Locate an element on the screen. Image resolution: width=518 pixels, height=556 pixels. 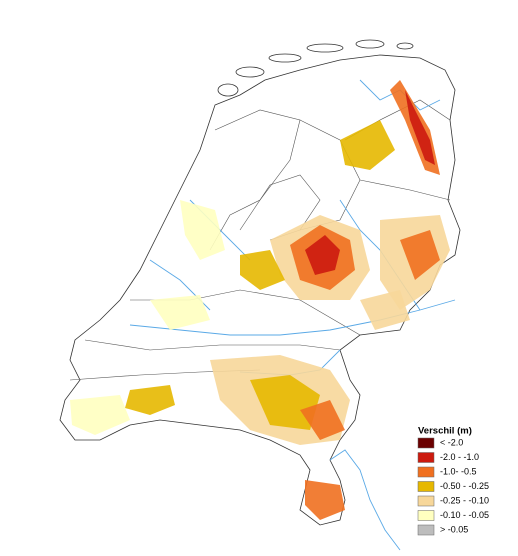
legend-label: -0.25 - -0.10 is located at coordinates (464, 500).